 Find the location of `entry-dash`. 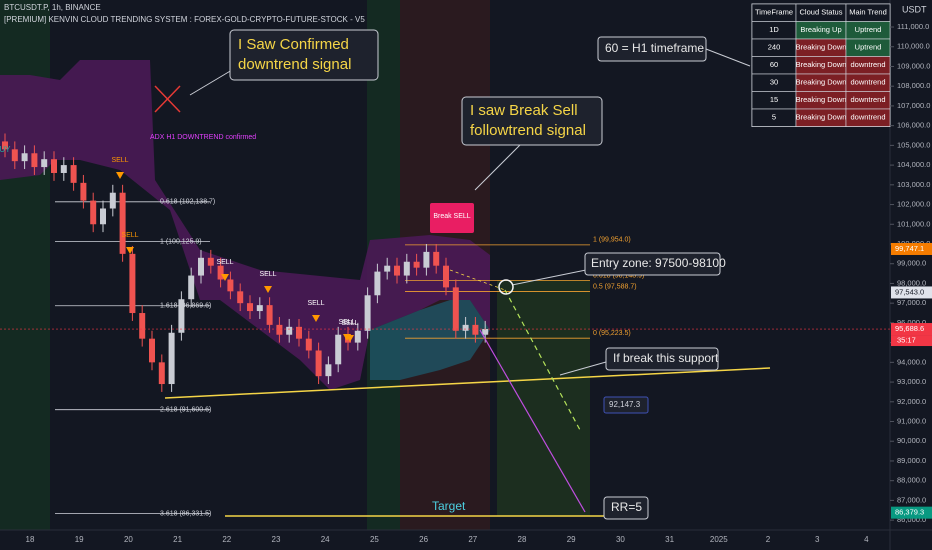

entry-dash is located at coordinates (477, 280).